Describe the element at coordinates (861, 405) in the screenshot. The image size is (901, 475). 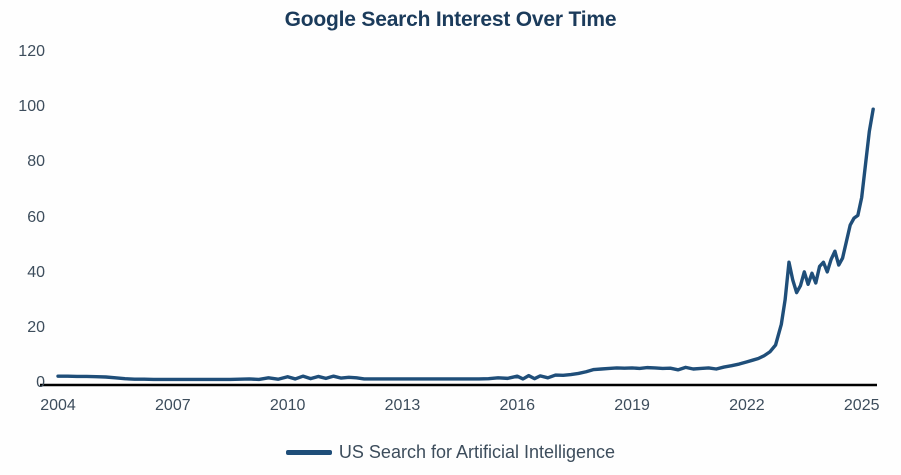
I see `x-axis-tick-label: 2025` at that location.